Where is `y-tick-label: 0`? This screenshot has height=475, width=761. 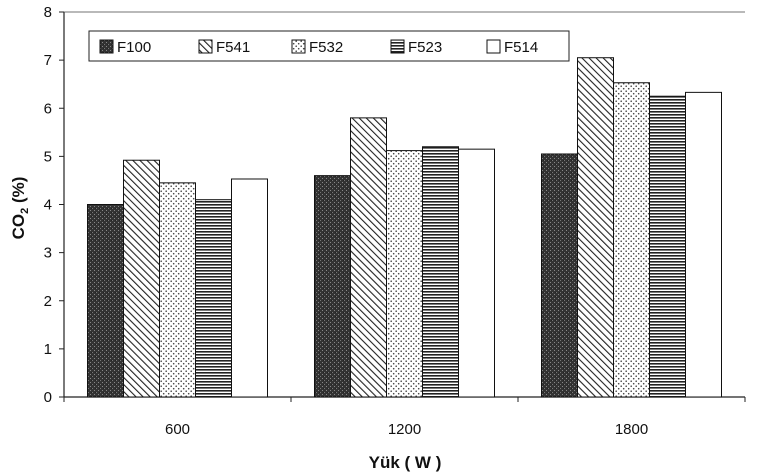 y-tick-label: 0 is located at coordinates (48, 397).